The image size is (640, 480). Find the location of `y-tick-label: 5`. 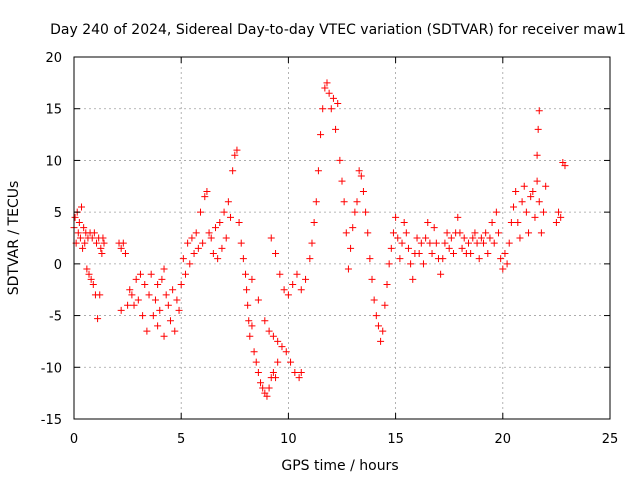

y-tick-label: 5 is located at coordinates (58, 213).